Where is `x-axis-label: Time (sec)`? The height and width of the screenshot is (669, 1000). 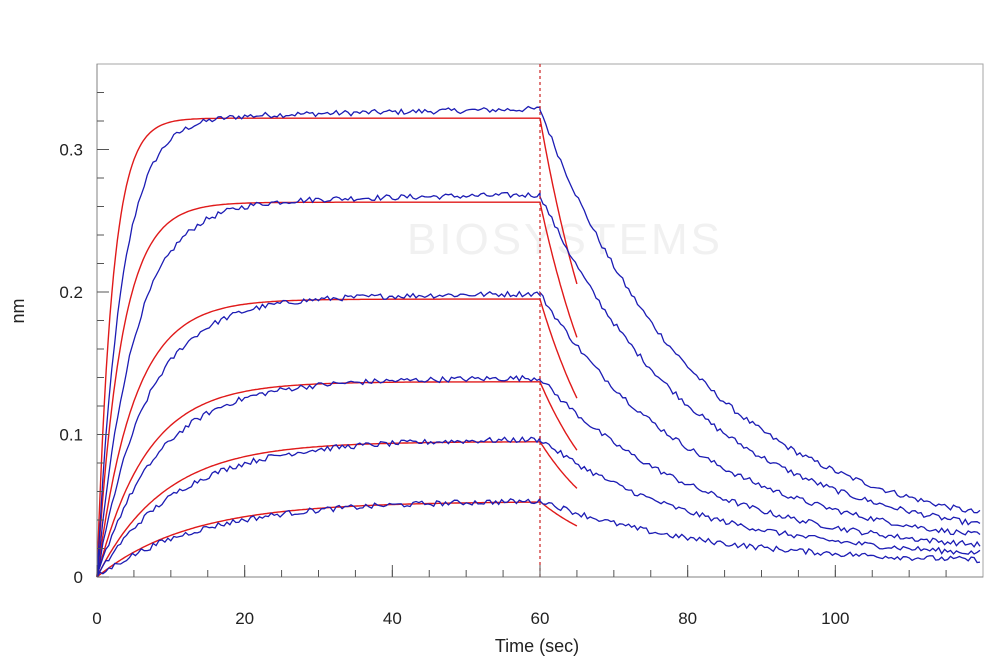 x-axis-label: Time (sec) is located at coordinates (537, 646).